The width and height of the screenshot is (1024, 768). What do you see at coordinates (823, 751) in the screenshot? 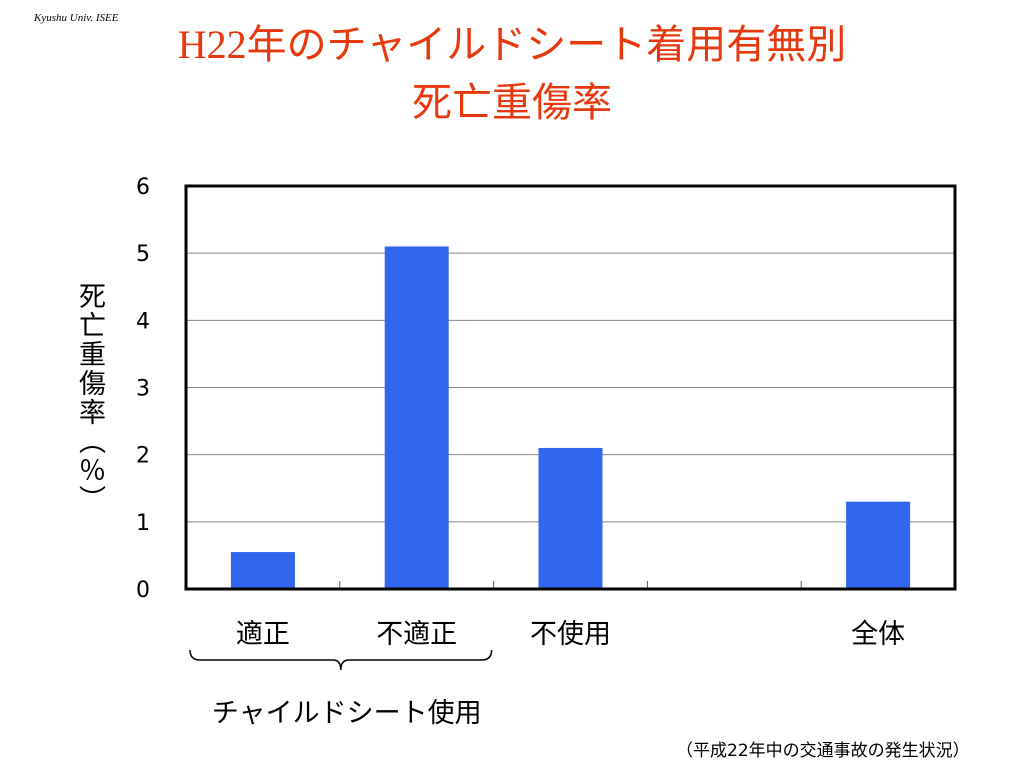
I see `source-note: （平成22年中の交通事故の発生状況）` at bounding box center [823, 751].